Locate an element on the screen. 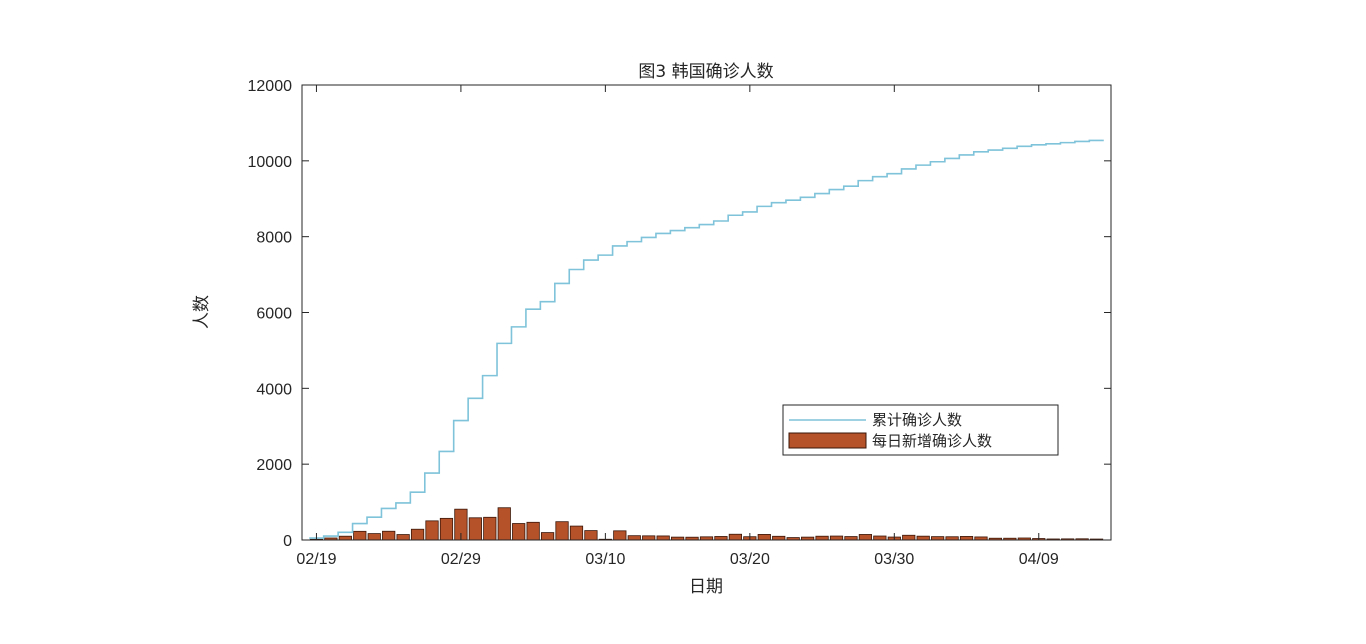  y-tick-label: 8000 is located at coordinates (274, 238).